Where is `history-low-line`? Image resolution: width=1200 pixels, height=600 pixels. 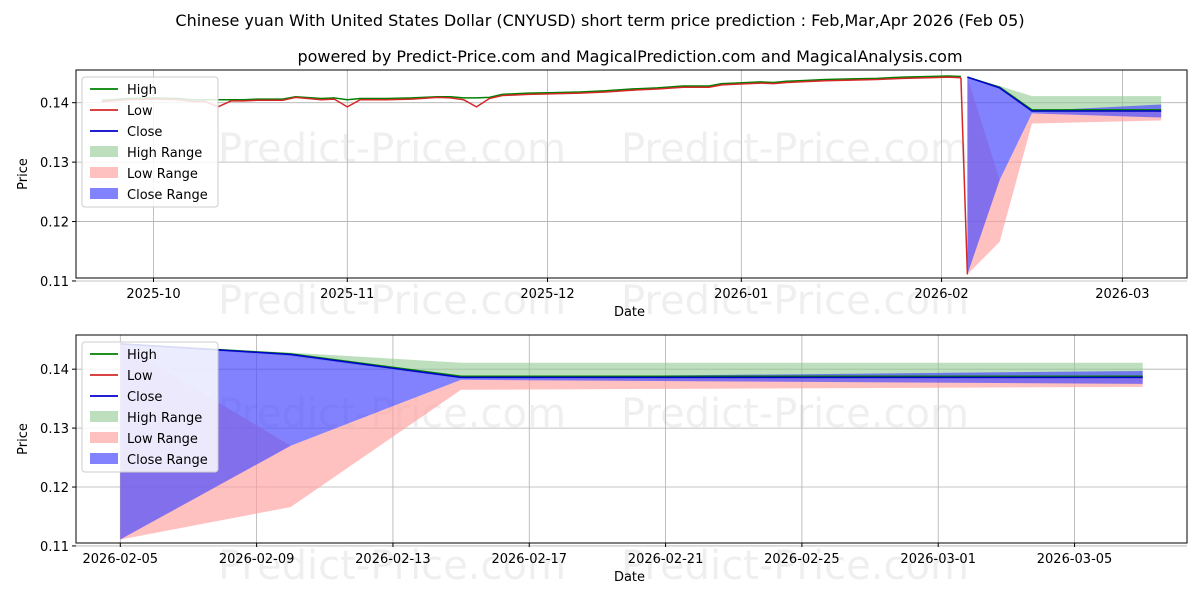
history-low-line is located at coordinates (531, 92).